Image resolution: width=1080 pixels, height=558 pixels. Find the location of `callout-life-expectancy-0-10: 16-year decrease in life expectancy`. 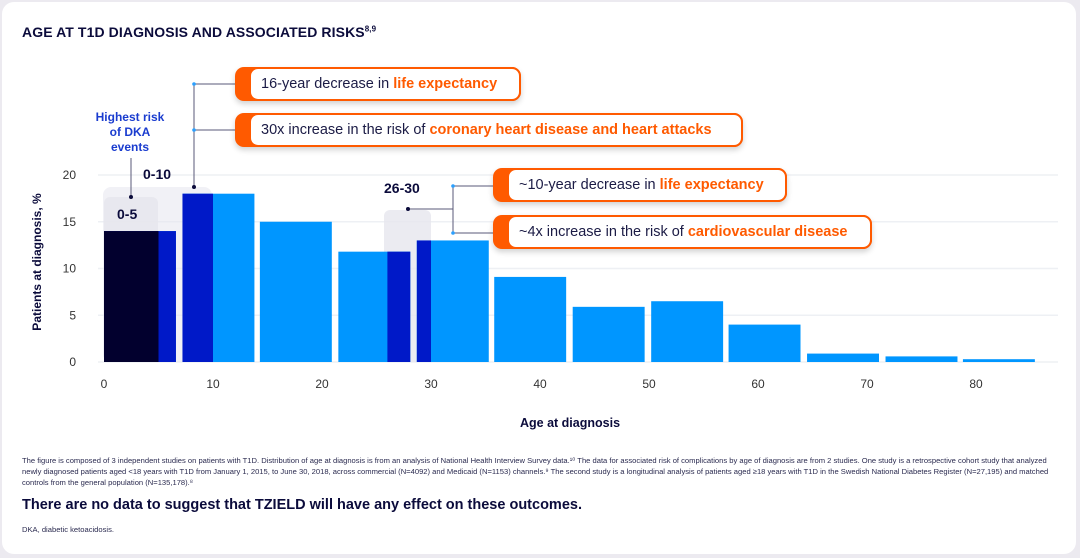

callout-life-expectancy-0-10: 16-year decrease in life expectancy is located at coordinates (378, 84).